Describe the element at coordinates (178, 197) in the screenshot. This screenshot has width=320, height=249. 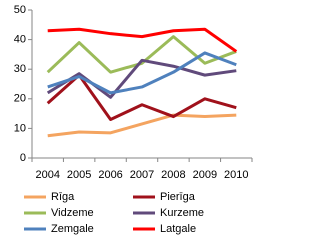
I see `legend-label: Pierīga` at that location.